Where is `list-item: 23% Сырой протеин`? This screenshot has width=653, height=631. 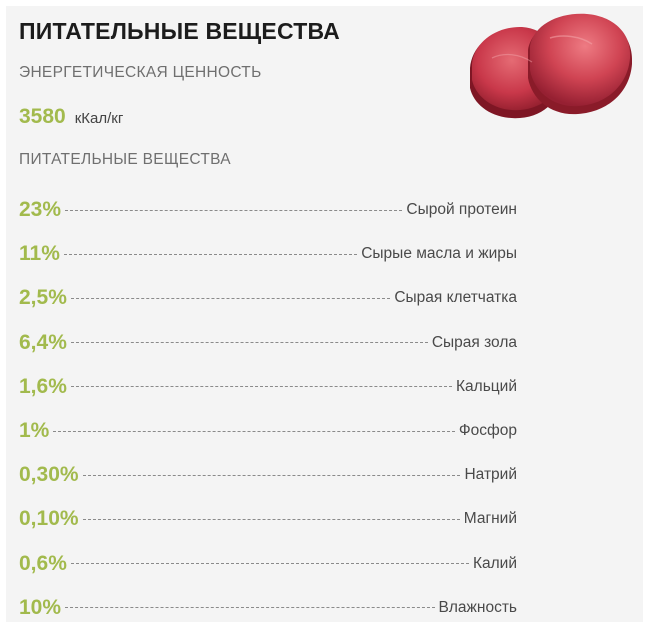 list-item: 23% Сырой протеин is located at coordinates (268, 210).